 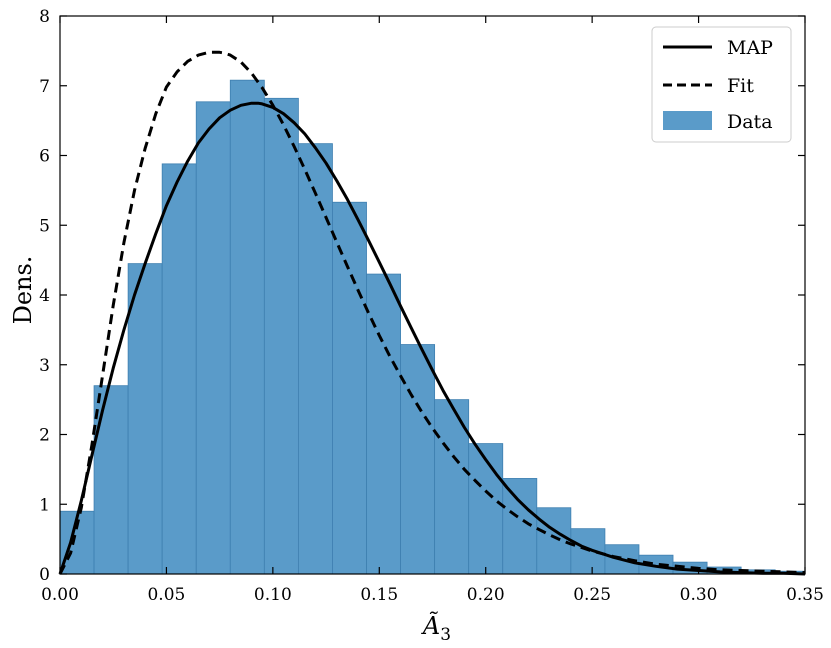 I want to click on y-tick-label: 3, so click(x=44, y=366).